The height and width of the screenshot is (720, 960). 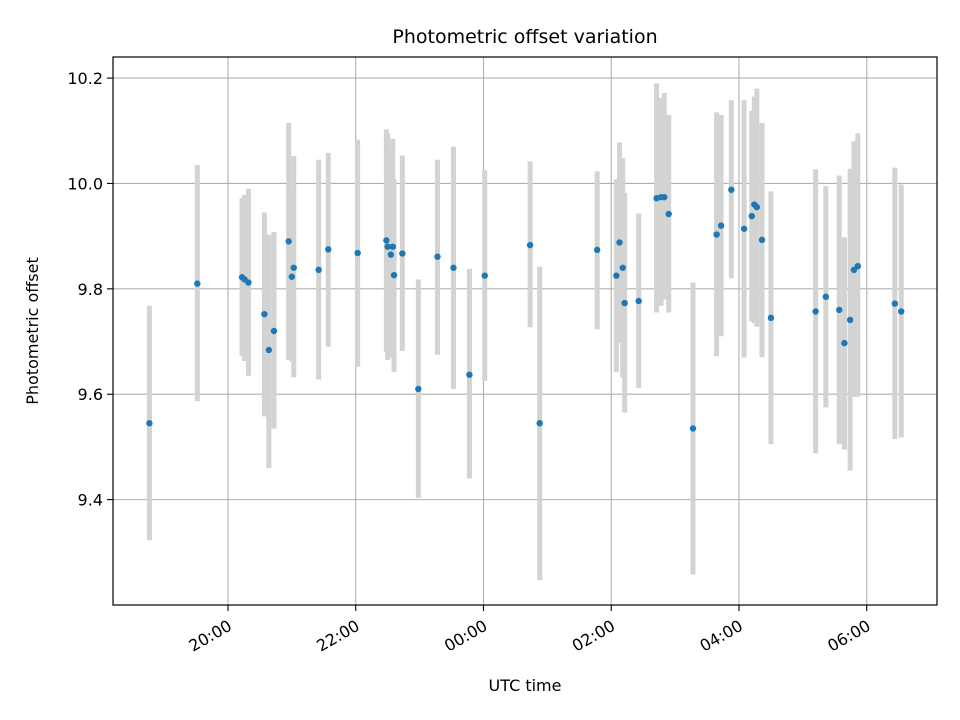 What do you see at coordinates (85, 183) in the screenshot?
I see `y-tick-label: 10.0` at bounding box center [85, 183].